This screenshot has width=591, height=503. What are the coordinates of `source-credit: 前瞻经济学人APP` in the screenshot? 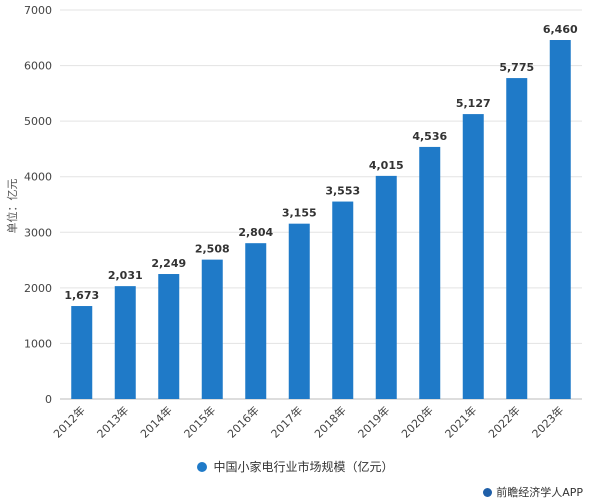 It's located at (533, 492).